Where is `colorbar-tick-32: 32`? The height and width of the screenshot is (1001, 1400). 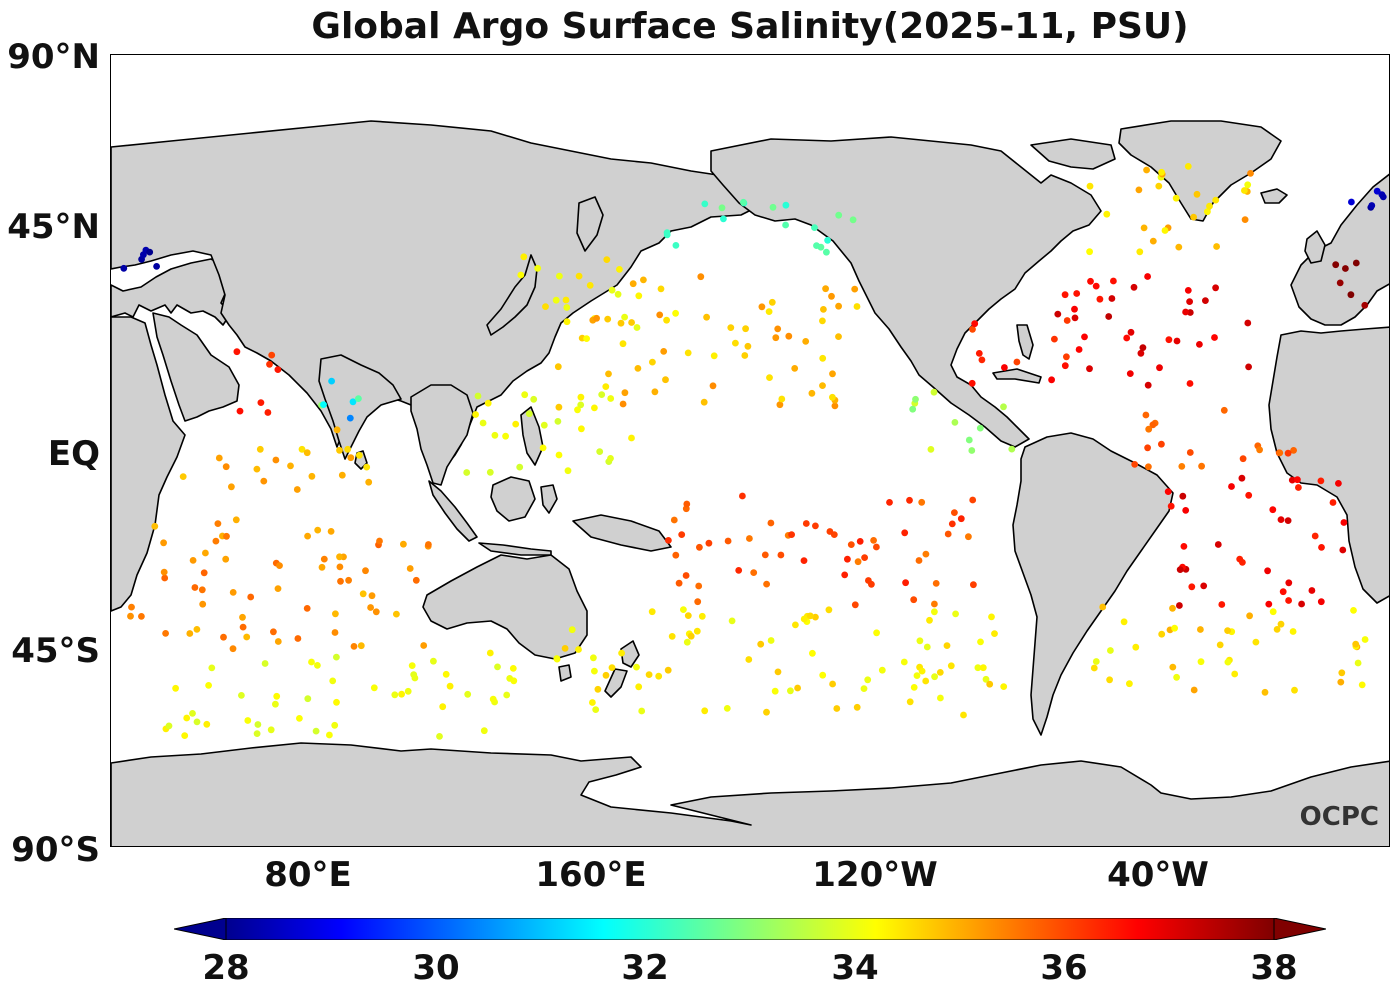
colorbar-tick-32: 32 is located at coordinates (645, 968).